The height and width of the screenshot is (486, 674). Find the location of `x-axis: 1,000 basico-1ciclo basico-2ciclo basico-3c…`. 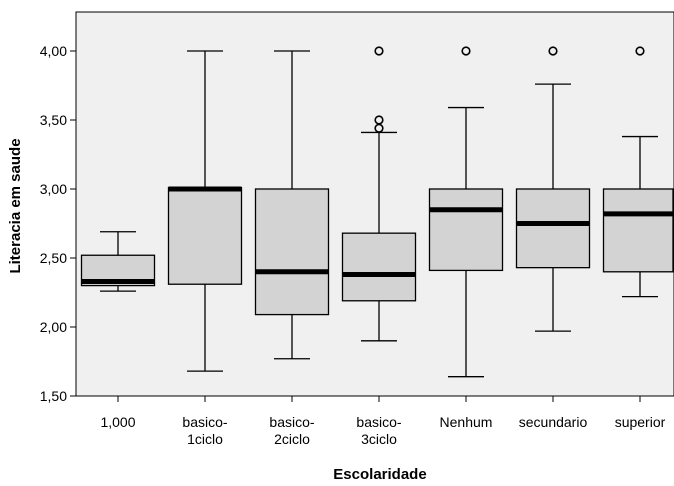

x-axis: 1,000 basico-1ciclo basico-2ciclo basico-3c… is located at coordinates (383, 421).